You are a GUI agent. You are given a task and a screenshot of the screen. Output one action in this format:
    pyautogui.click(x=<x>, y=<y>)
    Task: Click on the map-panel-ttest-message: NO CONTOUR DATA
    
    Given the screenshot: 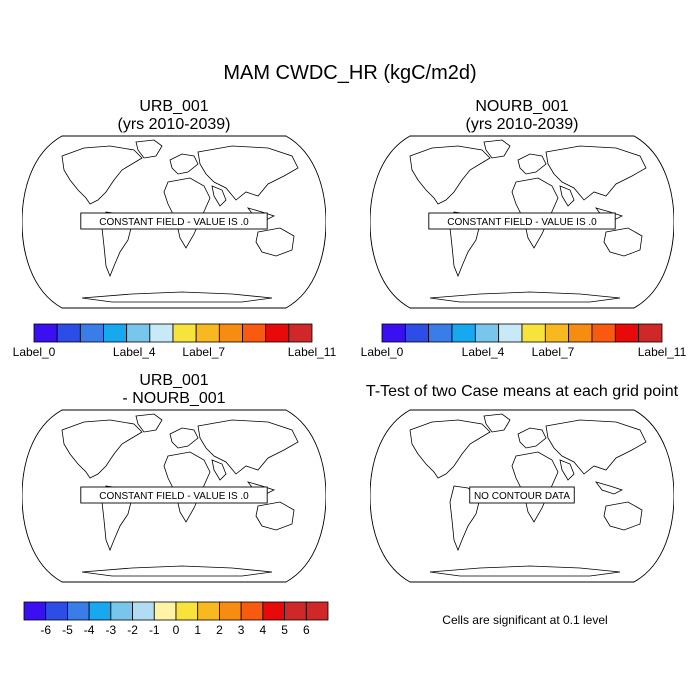 What is the action you would take?
    pyautogui.click(x=522, y=496)
    